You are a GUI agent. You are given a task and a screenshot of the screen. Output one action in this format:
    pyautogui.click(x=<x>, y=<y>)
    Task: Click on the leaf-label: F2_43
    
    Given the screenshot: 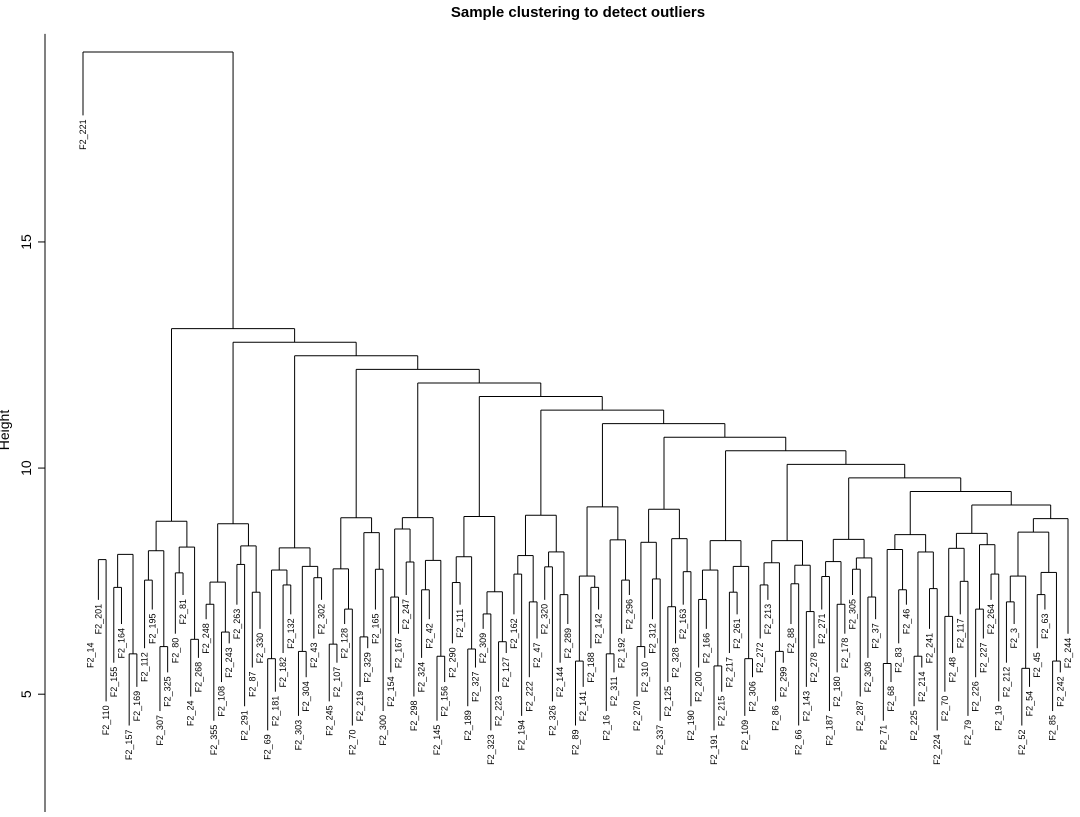 What is the action you would take?
    pyautogui.click(x=314, y=656)
    